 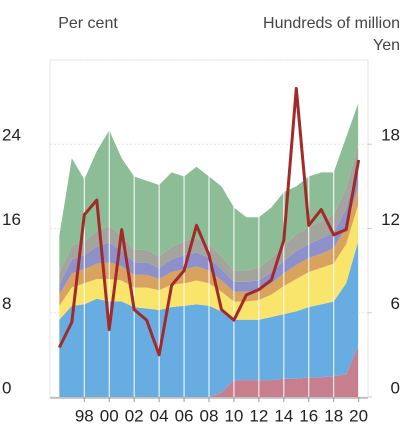 What do you see at coordinates (88, 23) in the screenshot?
I see `y-axis-title: Per cent` at bounding box center [88, 23].